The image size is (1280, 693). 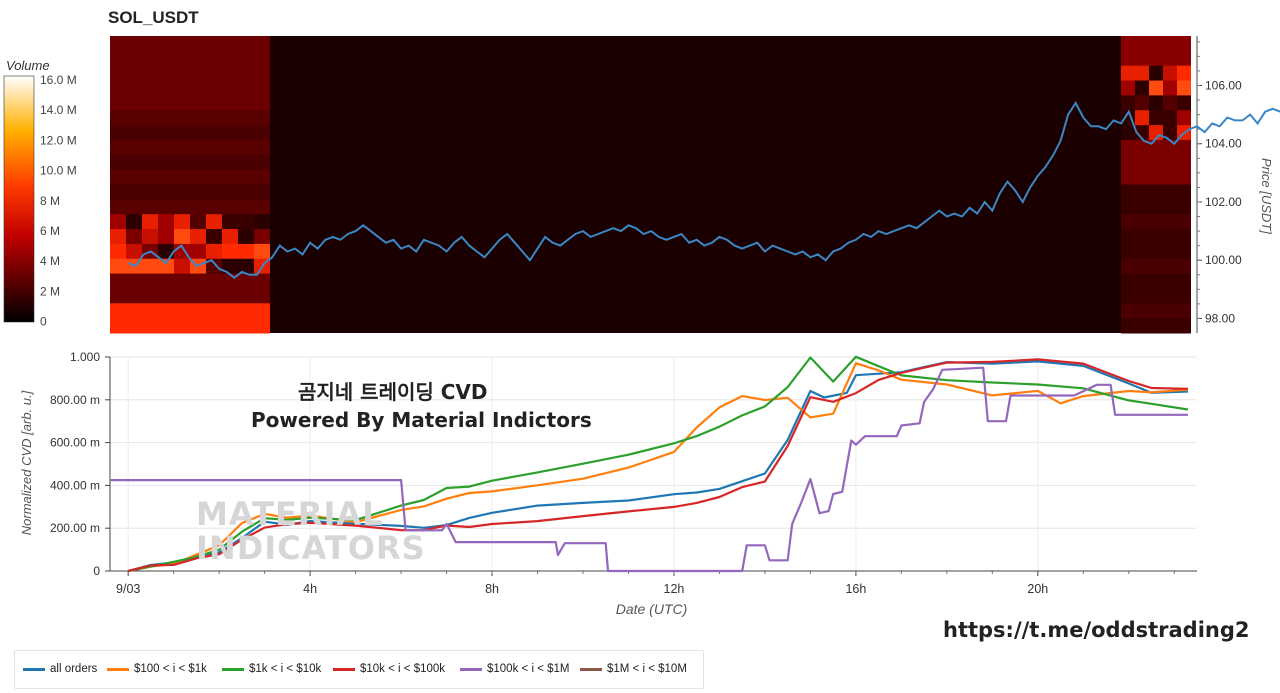 I want to click on legend-item-1m-10m: $1M < i < $10M, so click(x=633, y=669).